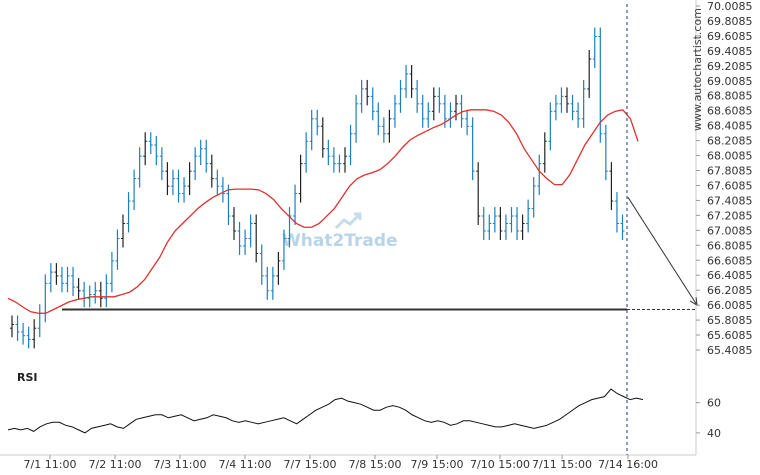  Describe the element at coordinates (562, 464) in the screenshot. I see `x-tick-label: 7/11 15:00` at that location.